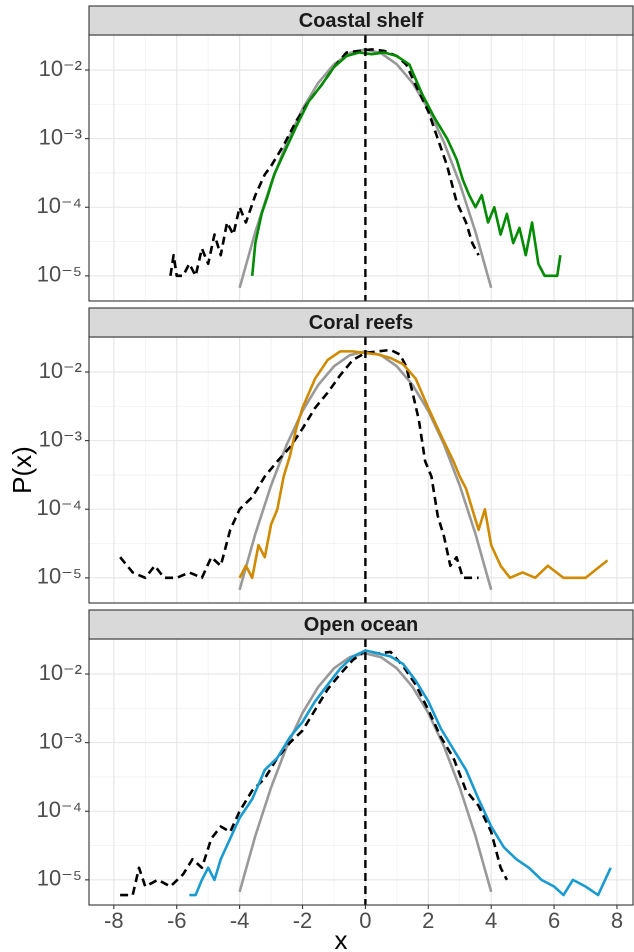  What do you see at coordinates (617, 920) in the screenshot?
I see `x-tick-label: 8` at bounding box center [617, 920].